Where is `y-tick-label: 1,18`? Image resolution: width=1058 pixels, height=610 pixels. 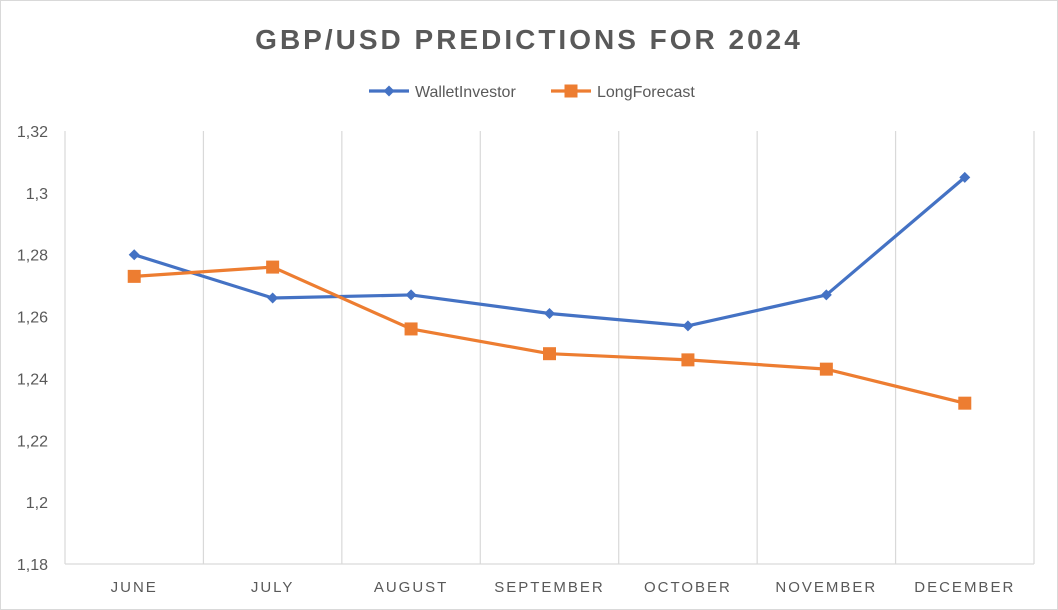 y-tick-label: 1,18 is located at coordinates (32, 565).